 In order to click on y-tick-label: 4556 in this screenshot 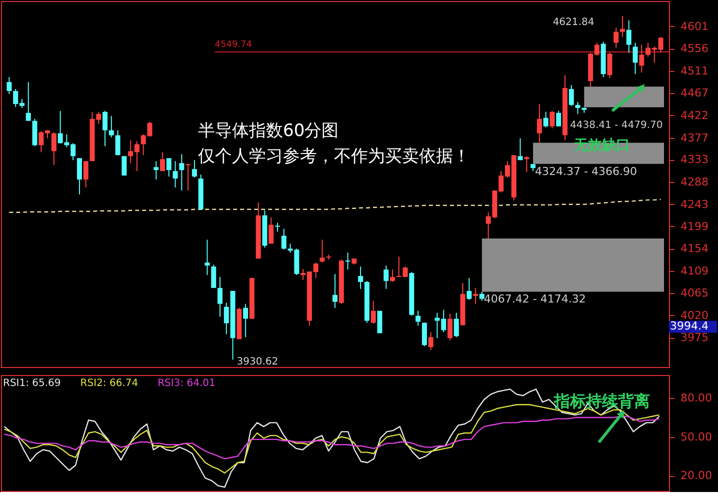, I will do `click(694, 49)`.